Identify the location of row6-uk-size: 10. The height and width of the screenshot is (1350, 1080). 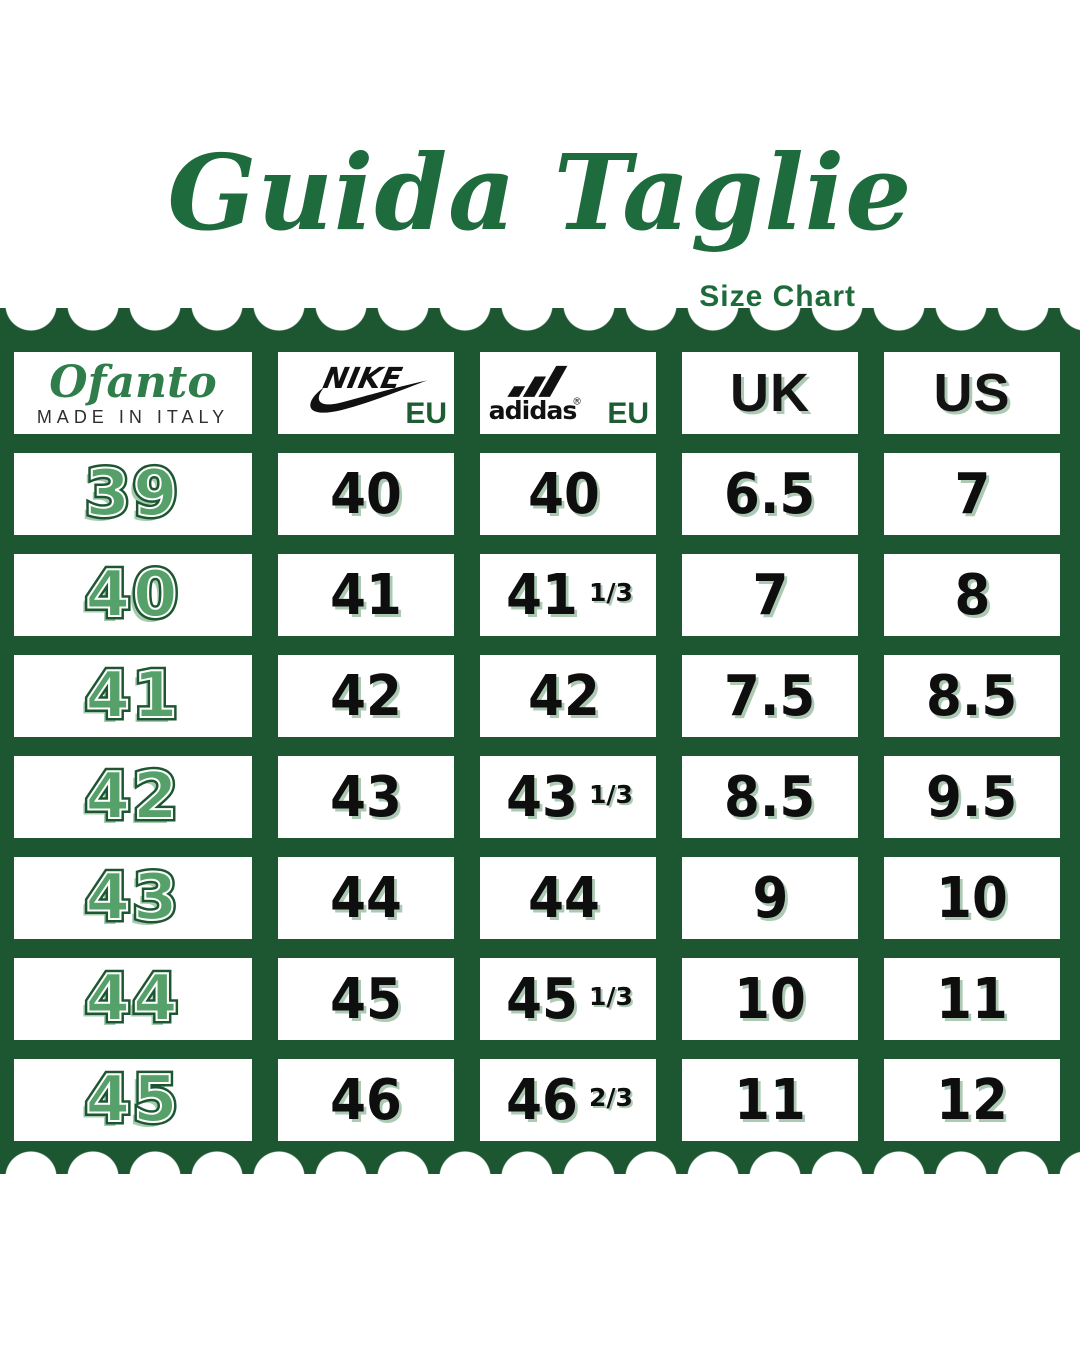
(770, 999).